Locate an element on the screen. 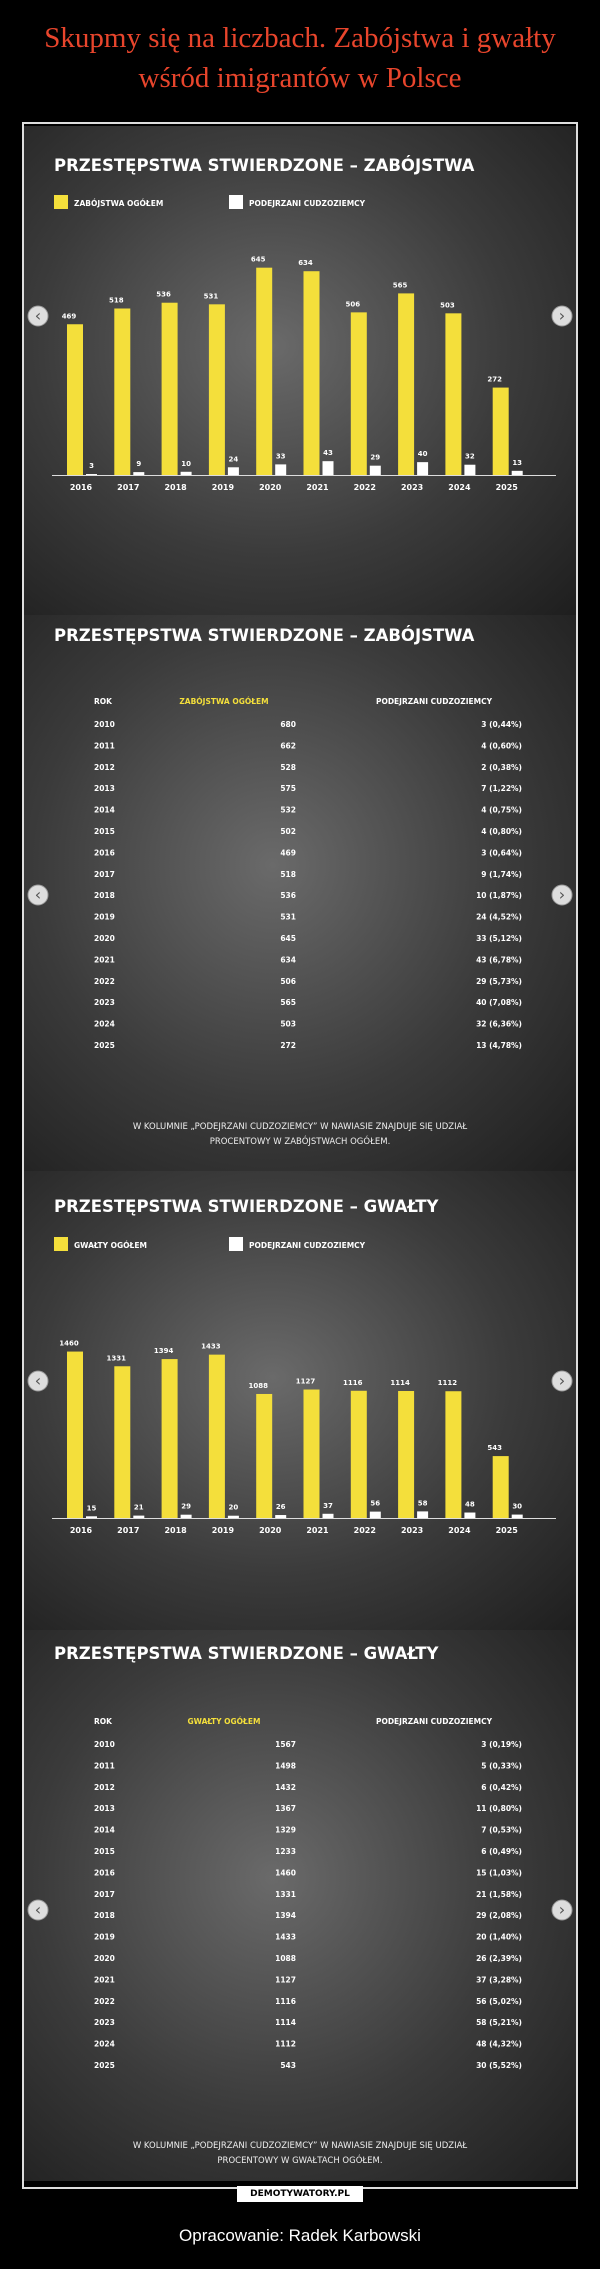  data-label: 1127 is located at coordinates (306, 1382).